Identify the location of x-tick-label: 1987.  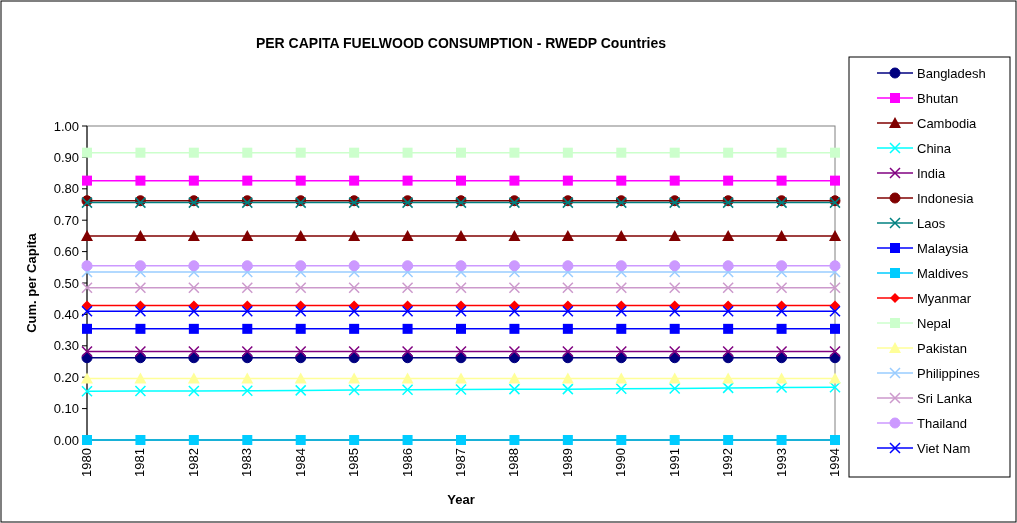
(460, 462).